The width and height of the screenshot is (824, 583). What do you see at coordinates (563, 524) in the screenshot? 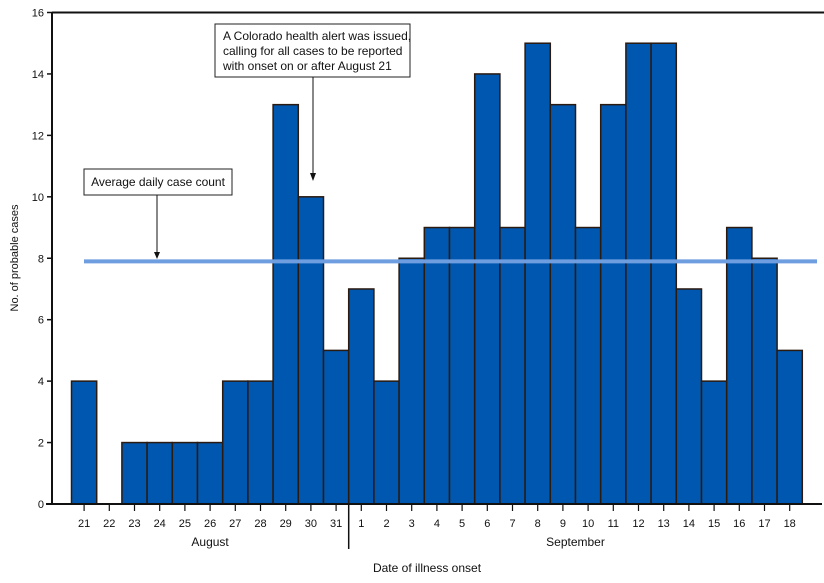
I see `x-tick-label: 9` at bounding box center [563, 524].